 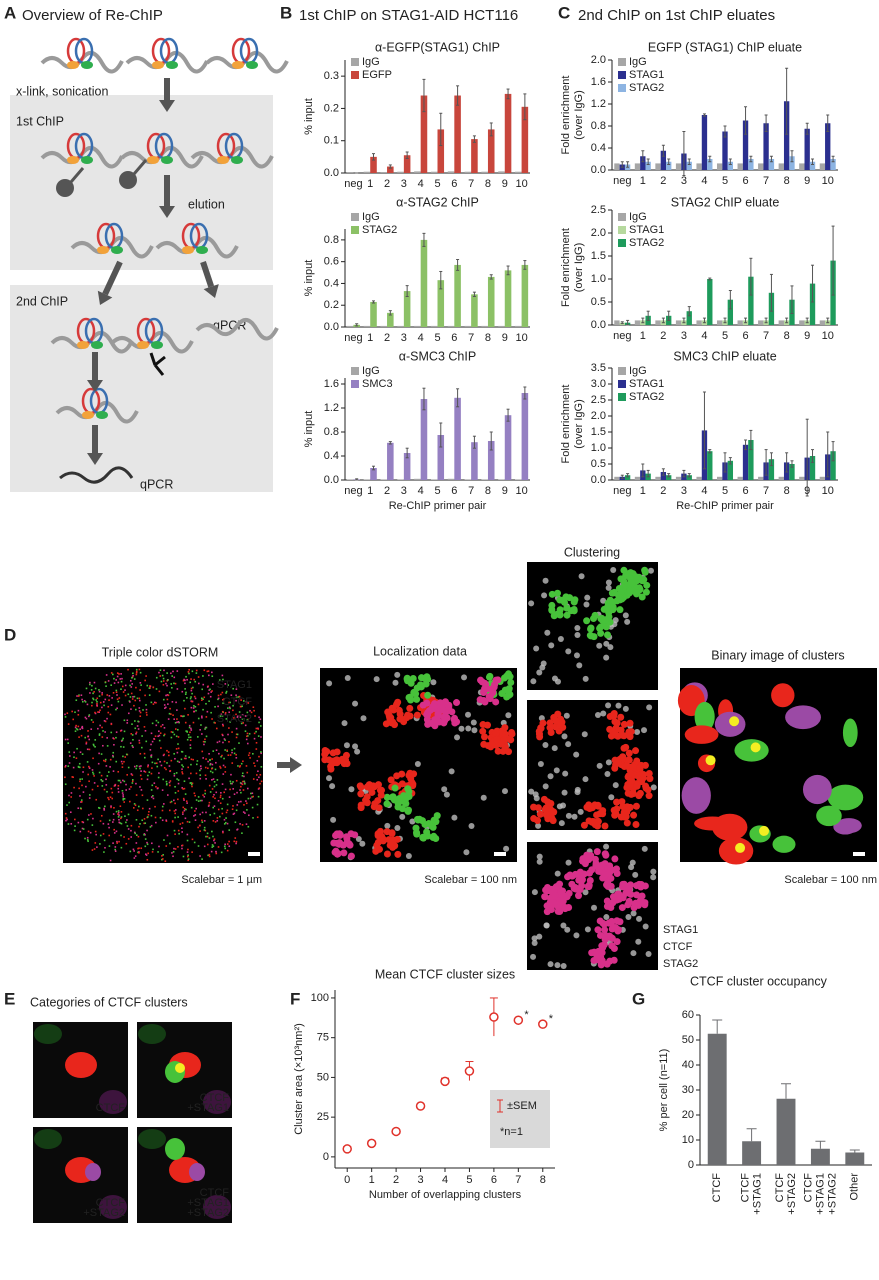 What do you see at coordinates (598, 104) in the screenshot?
I see `y-tick-label: 1.2` at bounding box center [598, 104].